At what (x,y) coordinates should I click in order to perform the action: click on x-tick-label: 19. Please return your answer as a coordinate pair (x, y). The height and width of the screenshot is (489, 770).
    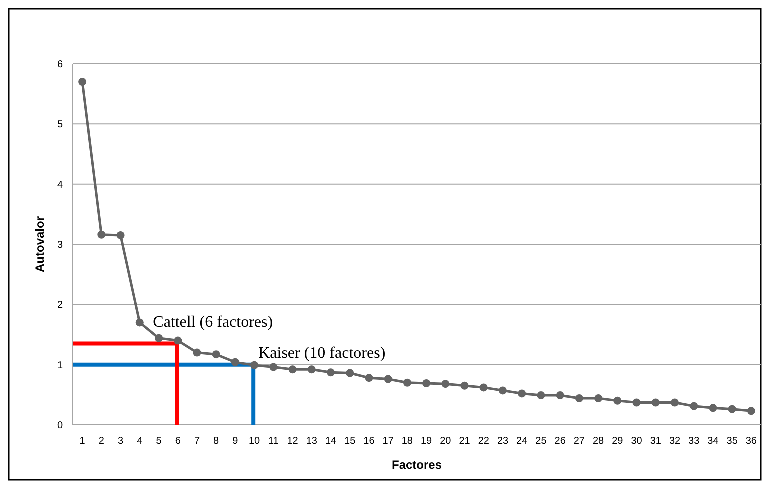
    Looking at the image, I should click on (426, 441).